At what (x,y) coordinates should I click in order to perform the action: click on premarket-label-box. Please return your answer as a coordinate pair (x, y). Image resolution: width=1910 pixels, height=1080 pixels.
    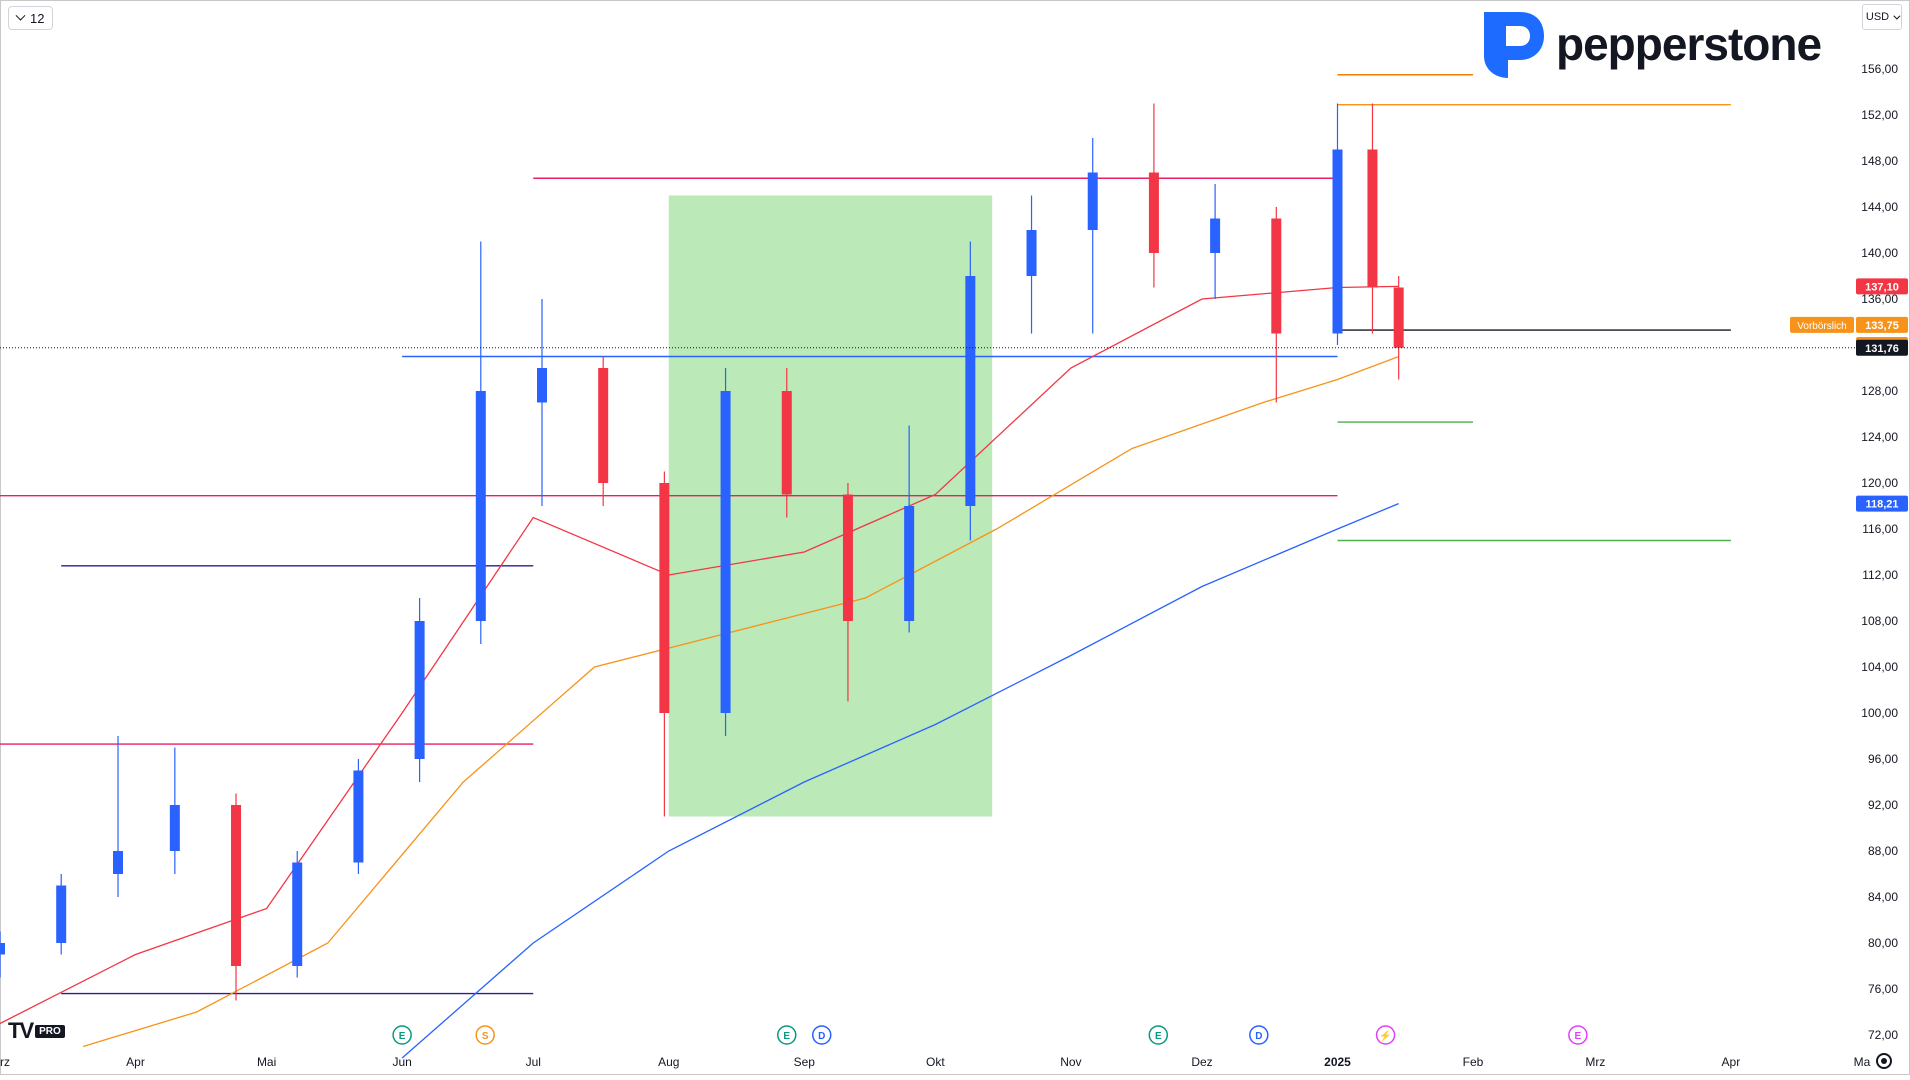
    Looking at the image, I should click on (1822, 324).